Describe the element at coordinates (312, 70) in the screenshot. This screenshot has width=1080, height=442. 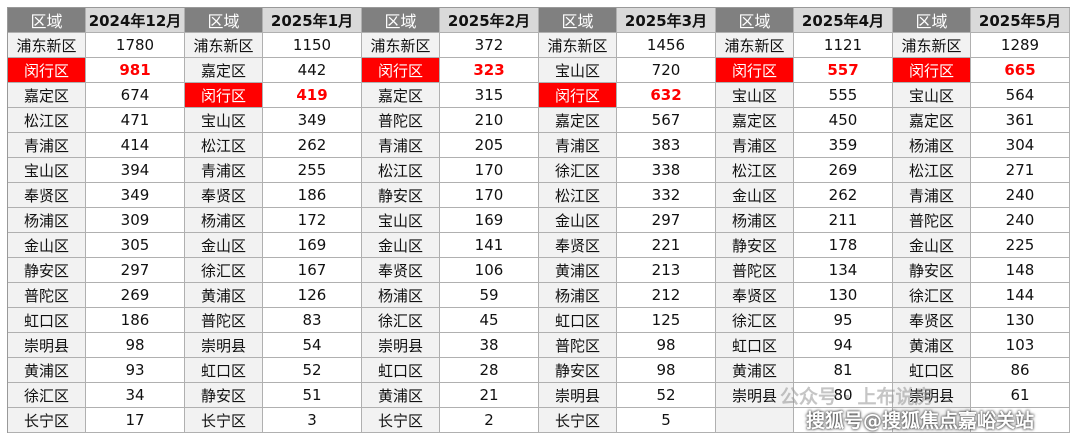
I see `value-cell: 442` at that location.